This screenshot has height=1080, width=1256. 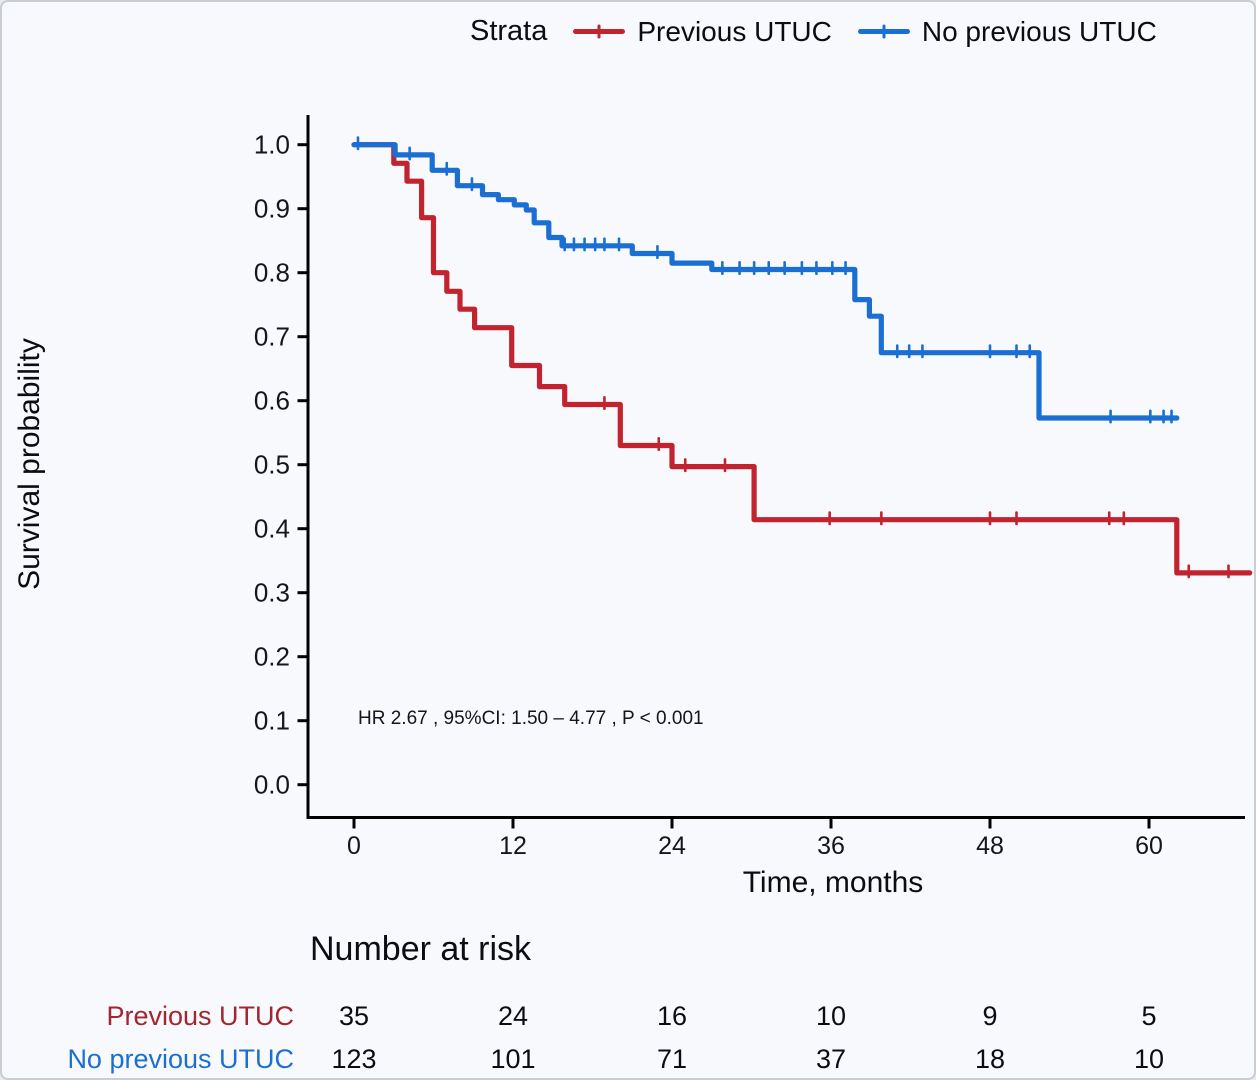 I want to click on x-tick-label: 24, so click(x=672, y=846).